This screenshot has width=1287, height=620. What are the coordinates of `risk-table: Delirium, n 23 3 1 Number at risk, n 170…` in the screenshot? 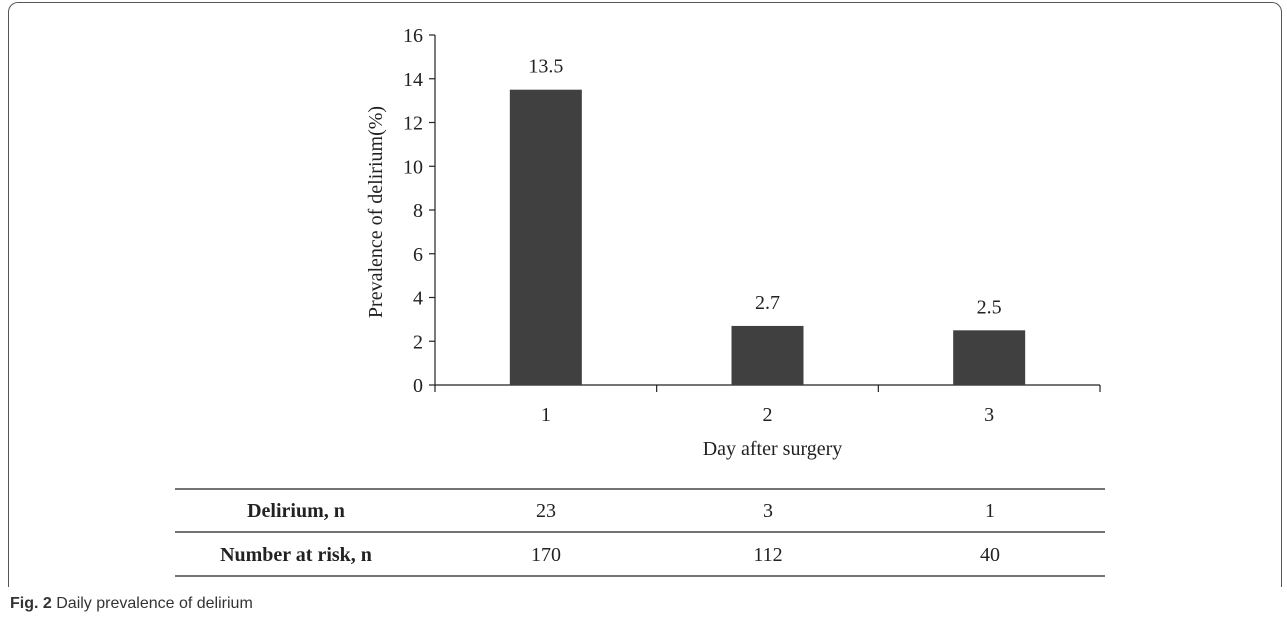 It's located at (640, 532).